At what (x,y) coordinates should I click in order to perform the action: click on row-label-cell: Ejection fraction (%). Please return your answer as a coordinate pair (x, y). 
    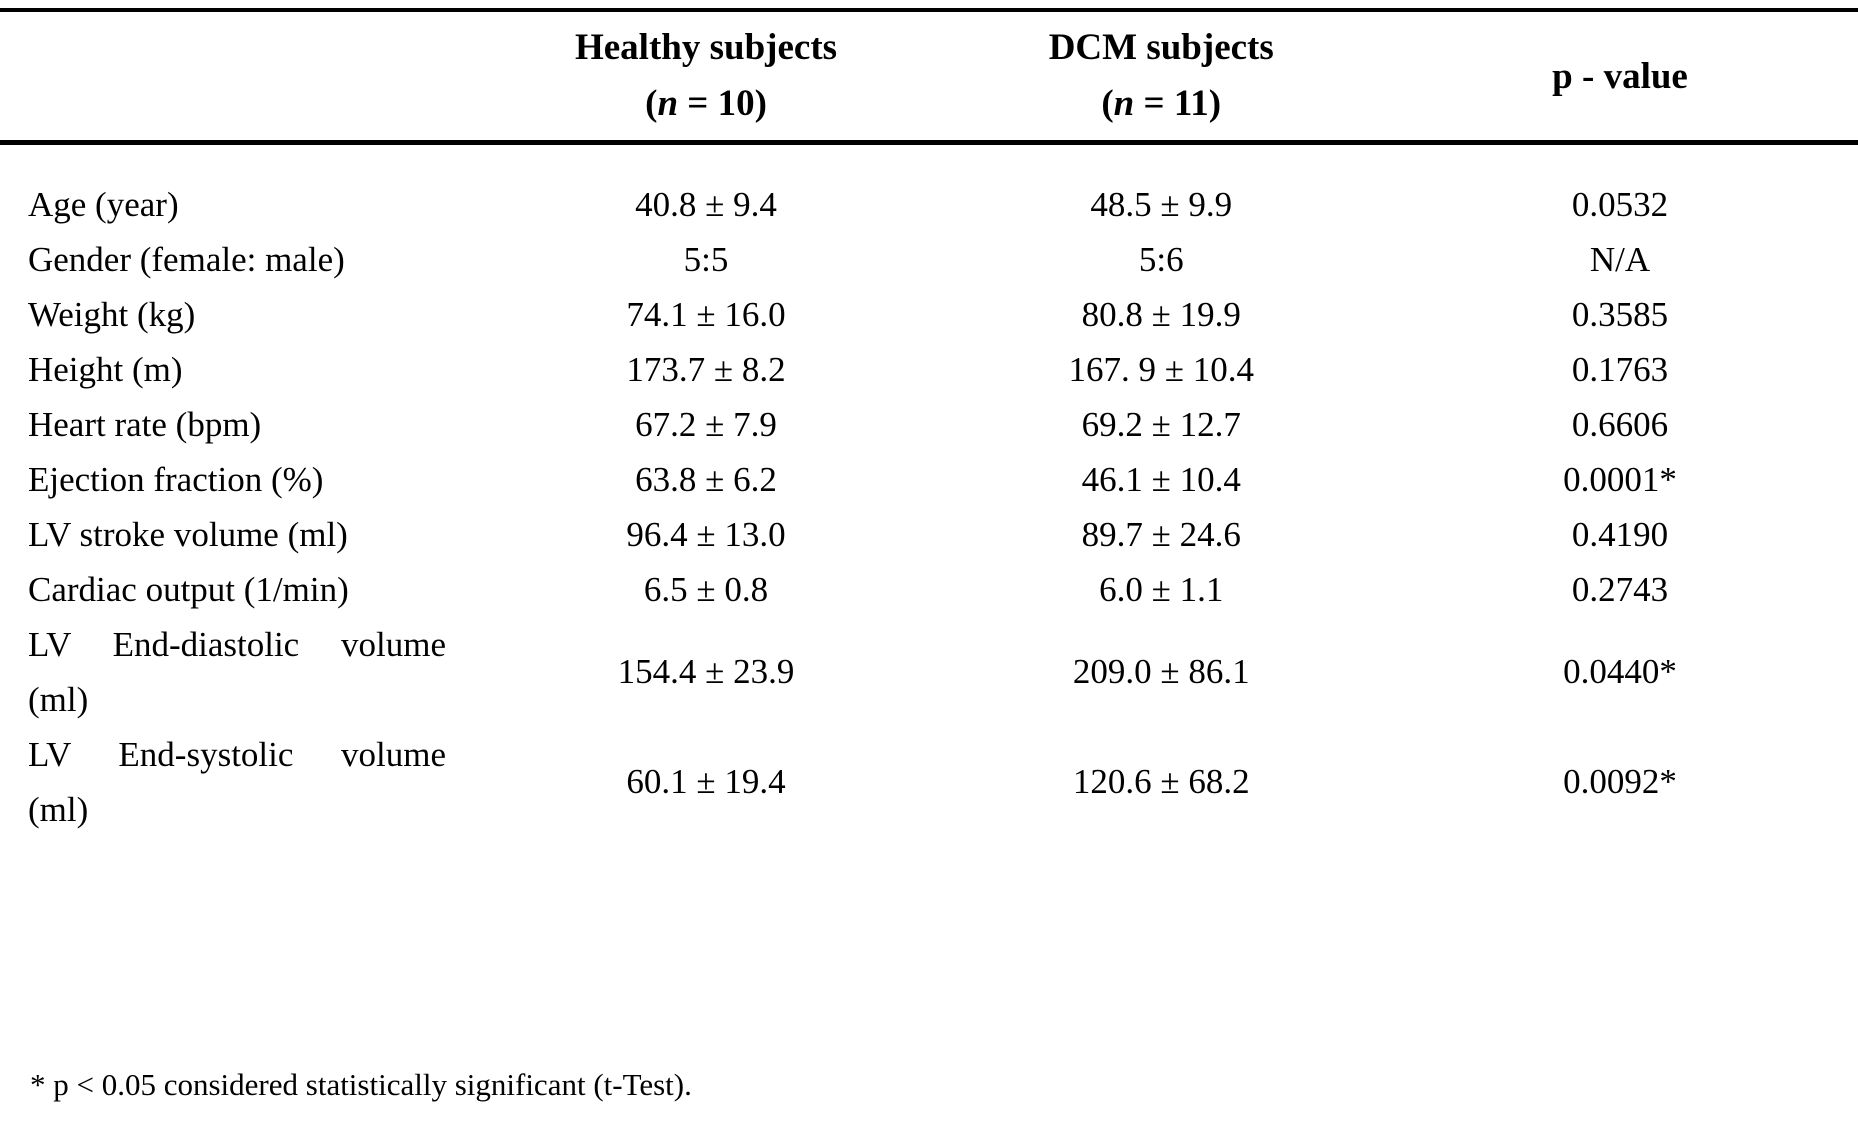
    Looking at the image, I should click on (251, 479).